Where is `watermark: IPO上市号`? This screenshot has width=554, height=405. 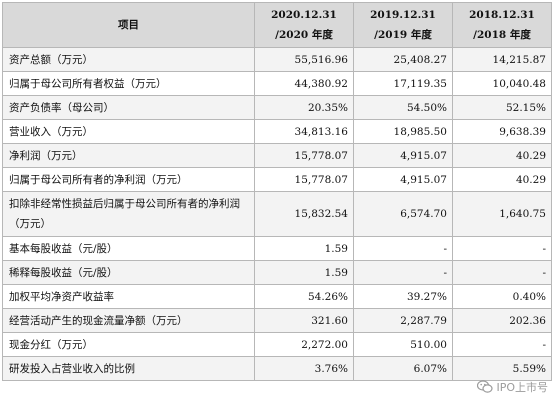 watermark: IPO上市号 is located at coordinates (512, 387).